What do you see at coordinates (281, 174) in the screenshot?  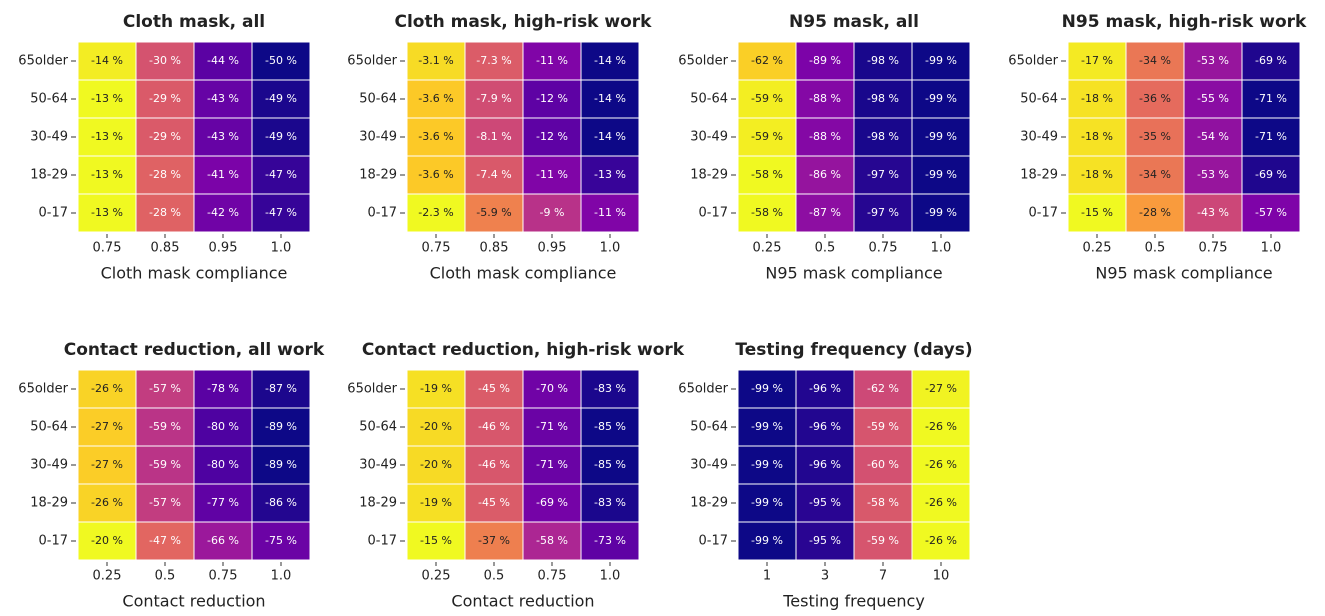 I see `value-label: -47 %` at bounding box center [281, 174].